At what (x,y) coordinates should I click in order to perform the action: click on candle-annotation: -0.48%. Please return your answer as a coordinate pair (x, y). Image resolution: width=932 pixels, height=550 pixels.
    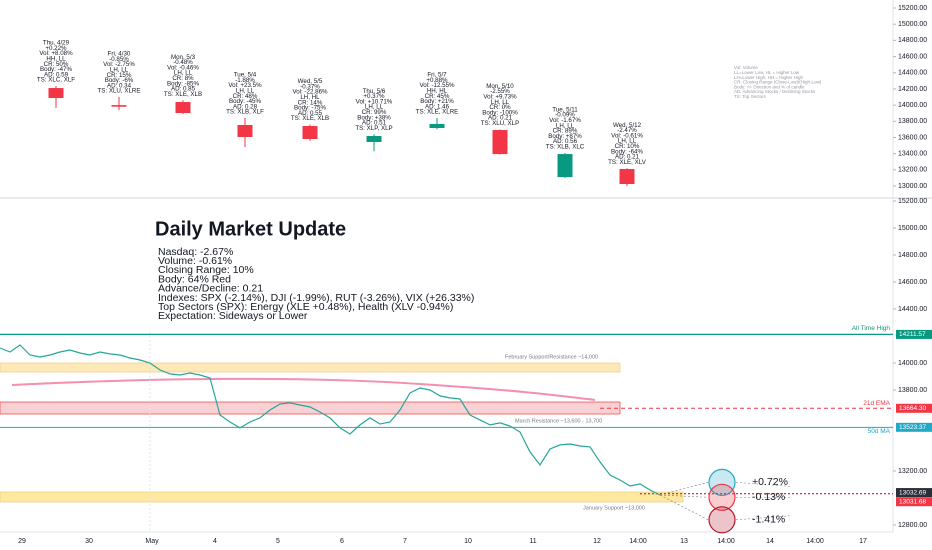
    Looking at the image, I should click on (183, 62).